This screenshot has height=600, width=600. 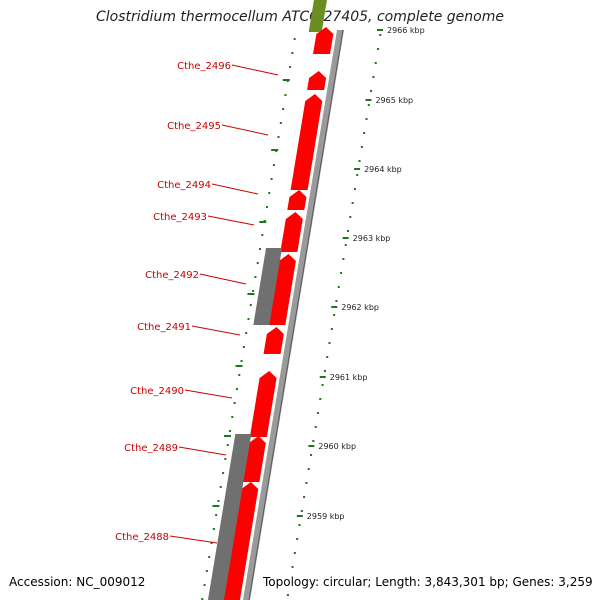 I want to click on inner-ruler, so click(x=248, y=319).